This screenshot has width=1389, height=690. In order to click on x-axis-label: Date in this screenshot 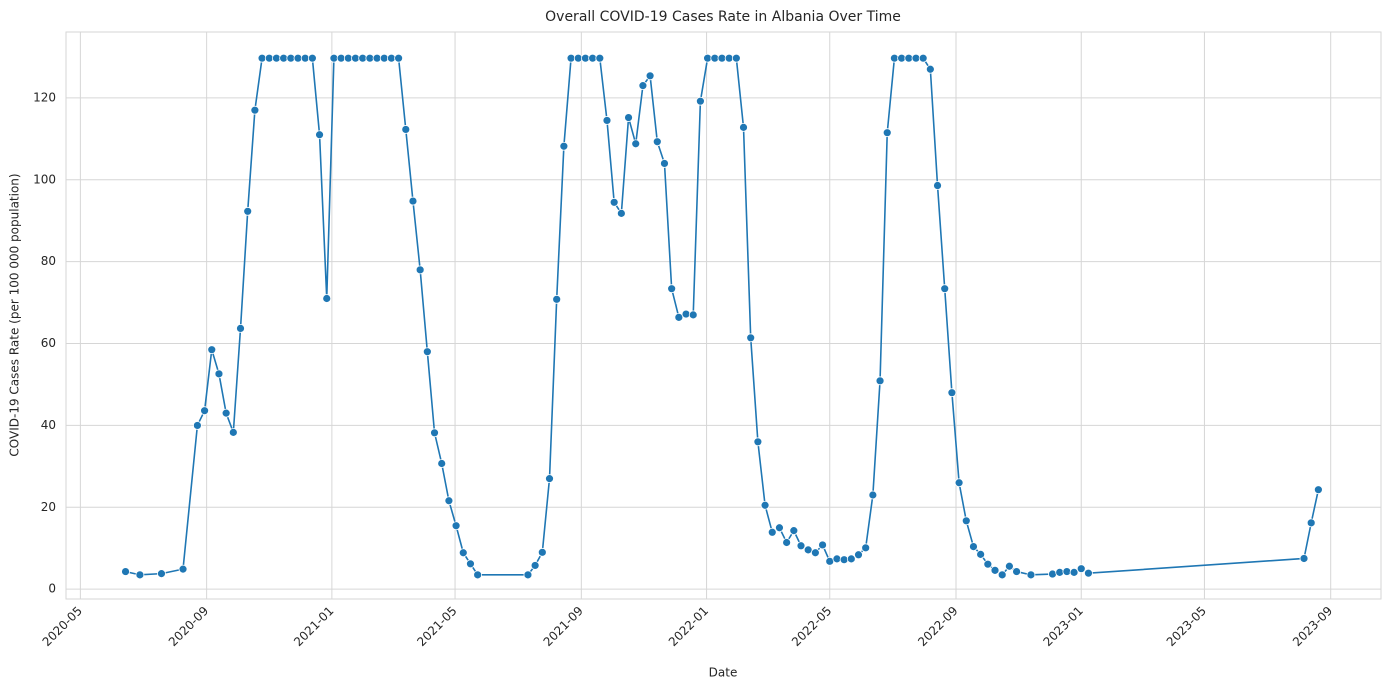, I will do `click(723, 673)`.